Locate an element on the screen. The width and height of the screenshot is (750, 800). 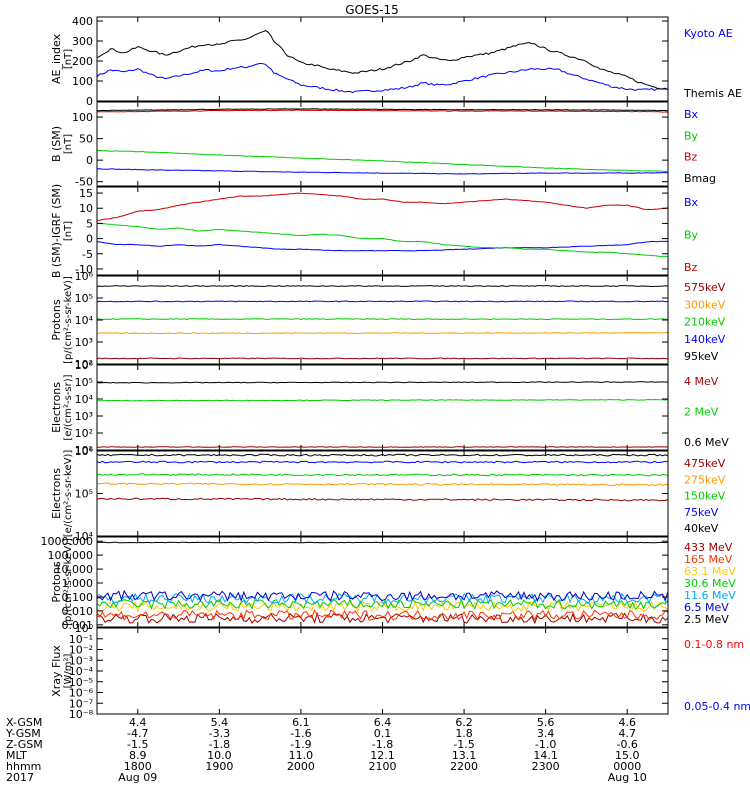
y-axis-unit: [p/(cm²-s-sr-keV)] is located at coordinates (68, 320).